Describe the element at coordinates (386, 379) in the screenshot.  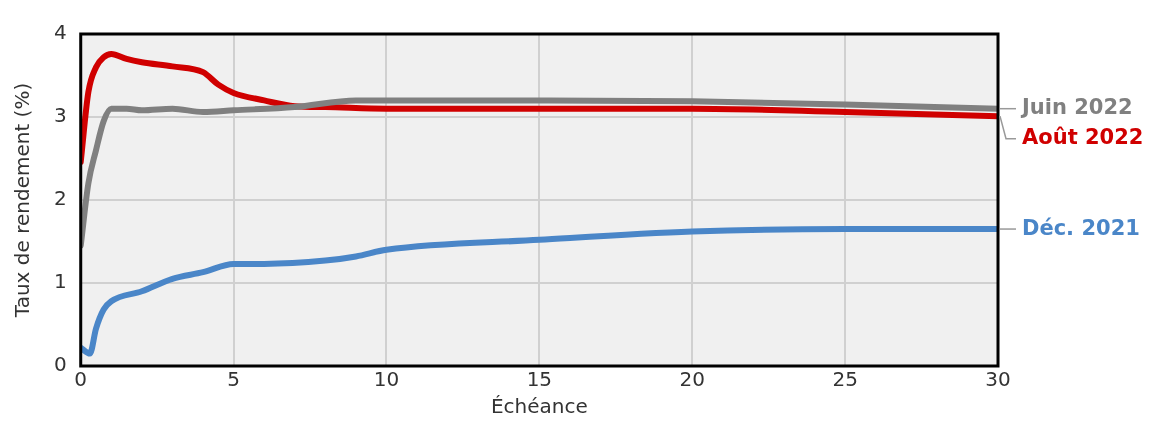
I see `x-tick-label: 10` at that location.